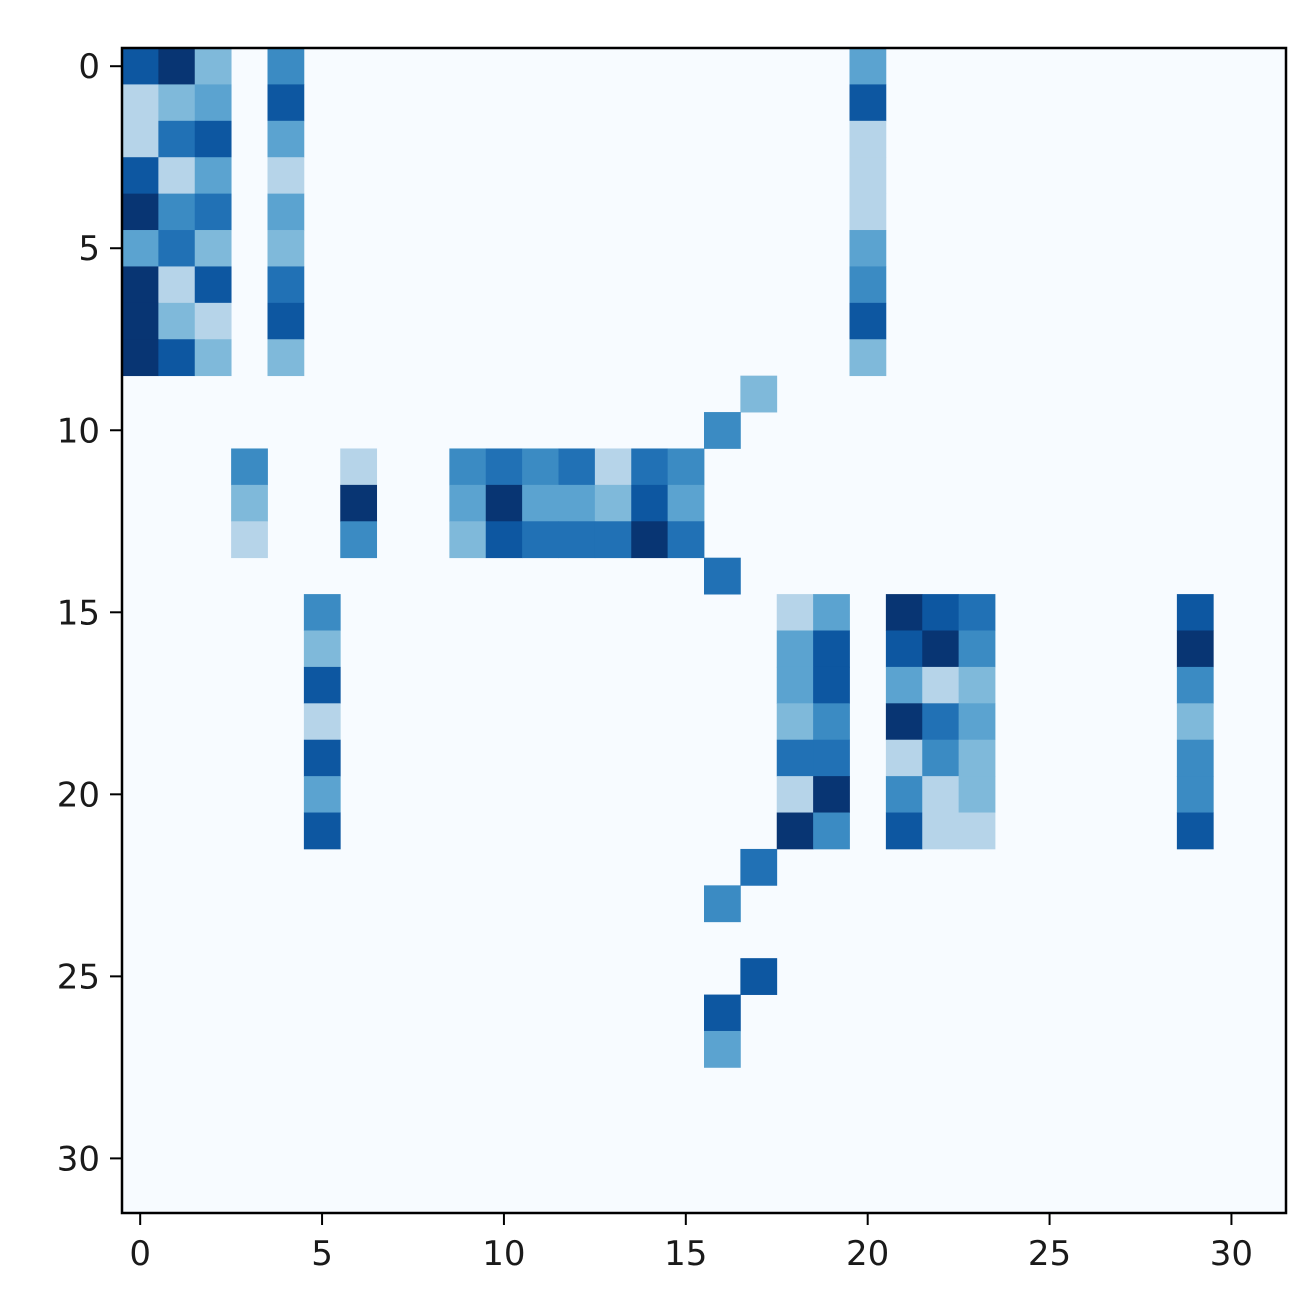  What do you see at coordinates (503, 1254) in the screenshot?
I see `x-tick-label: 10` at bounding box center [503, 1254].